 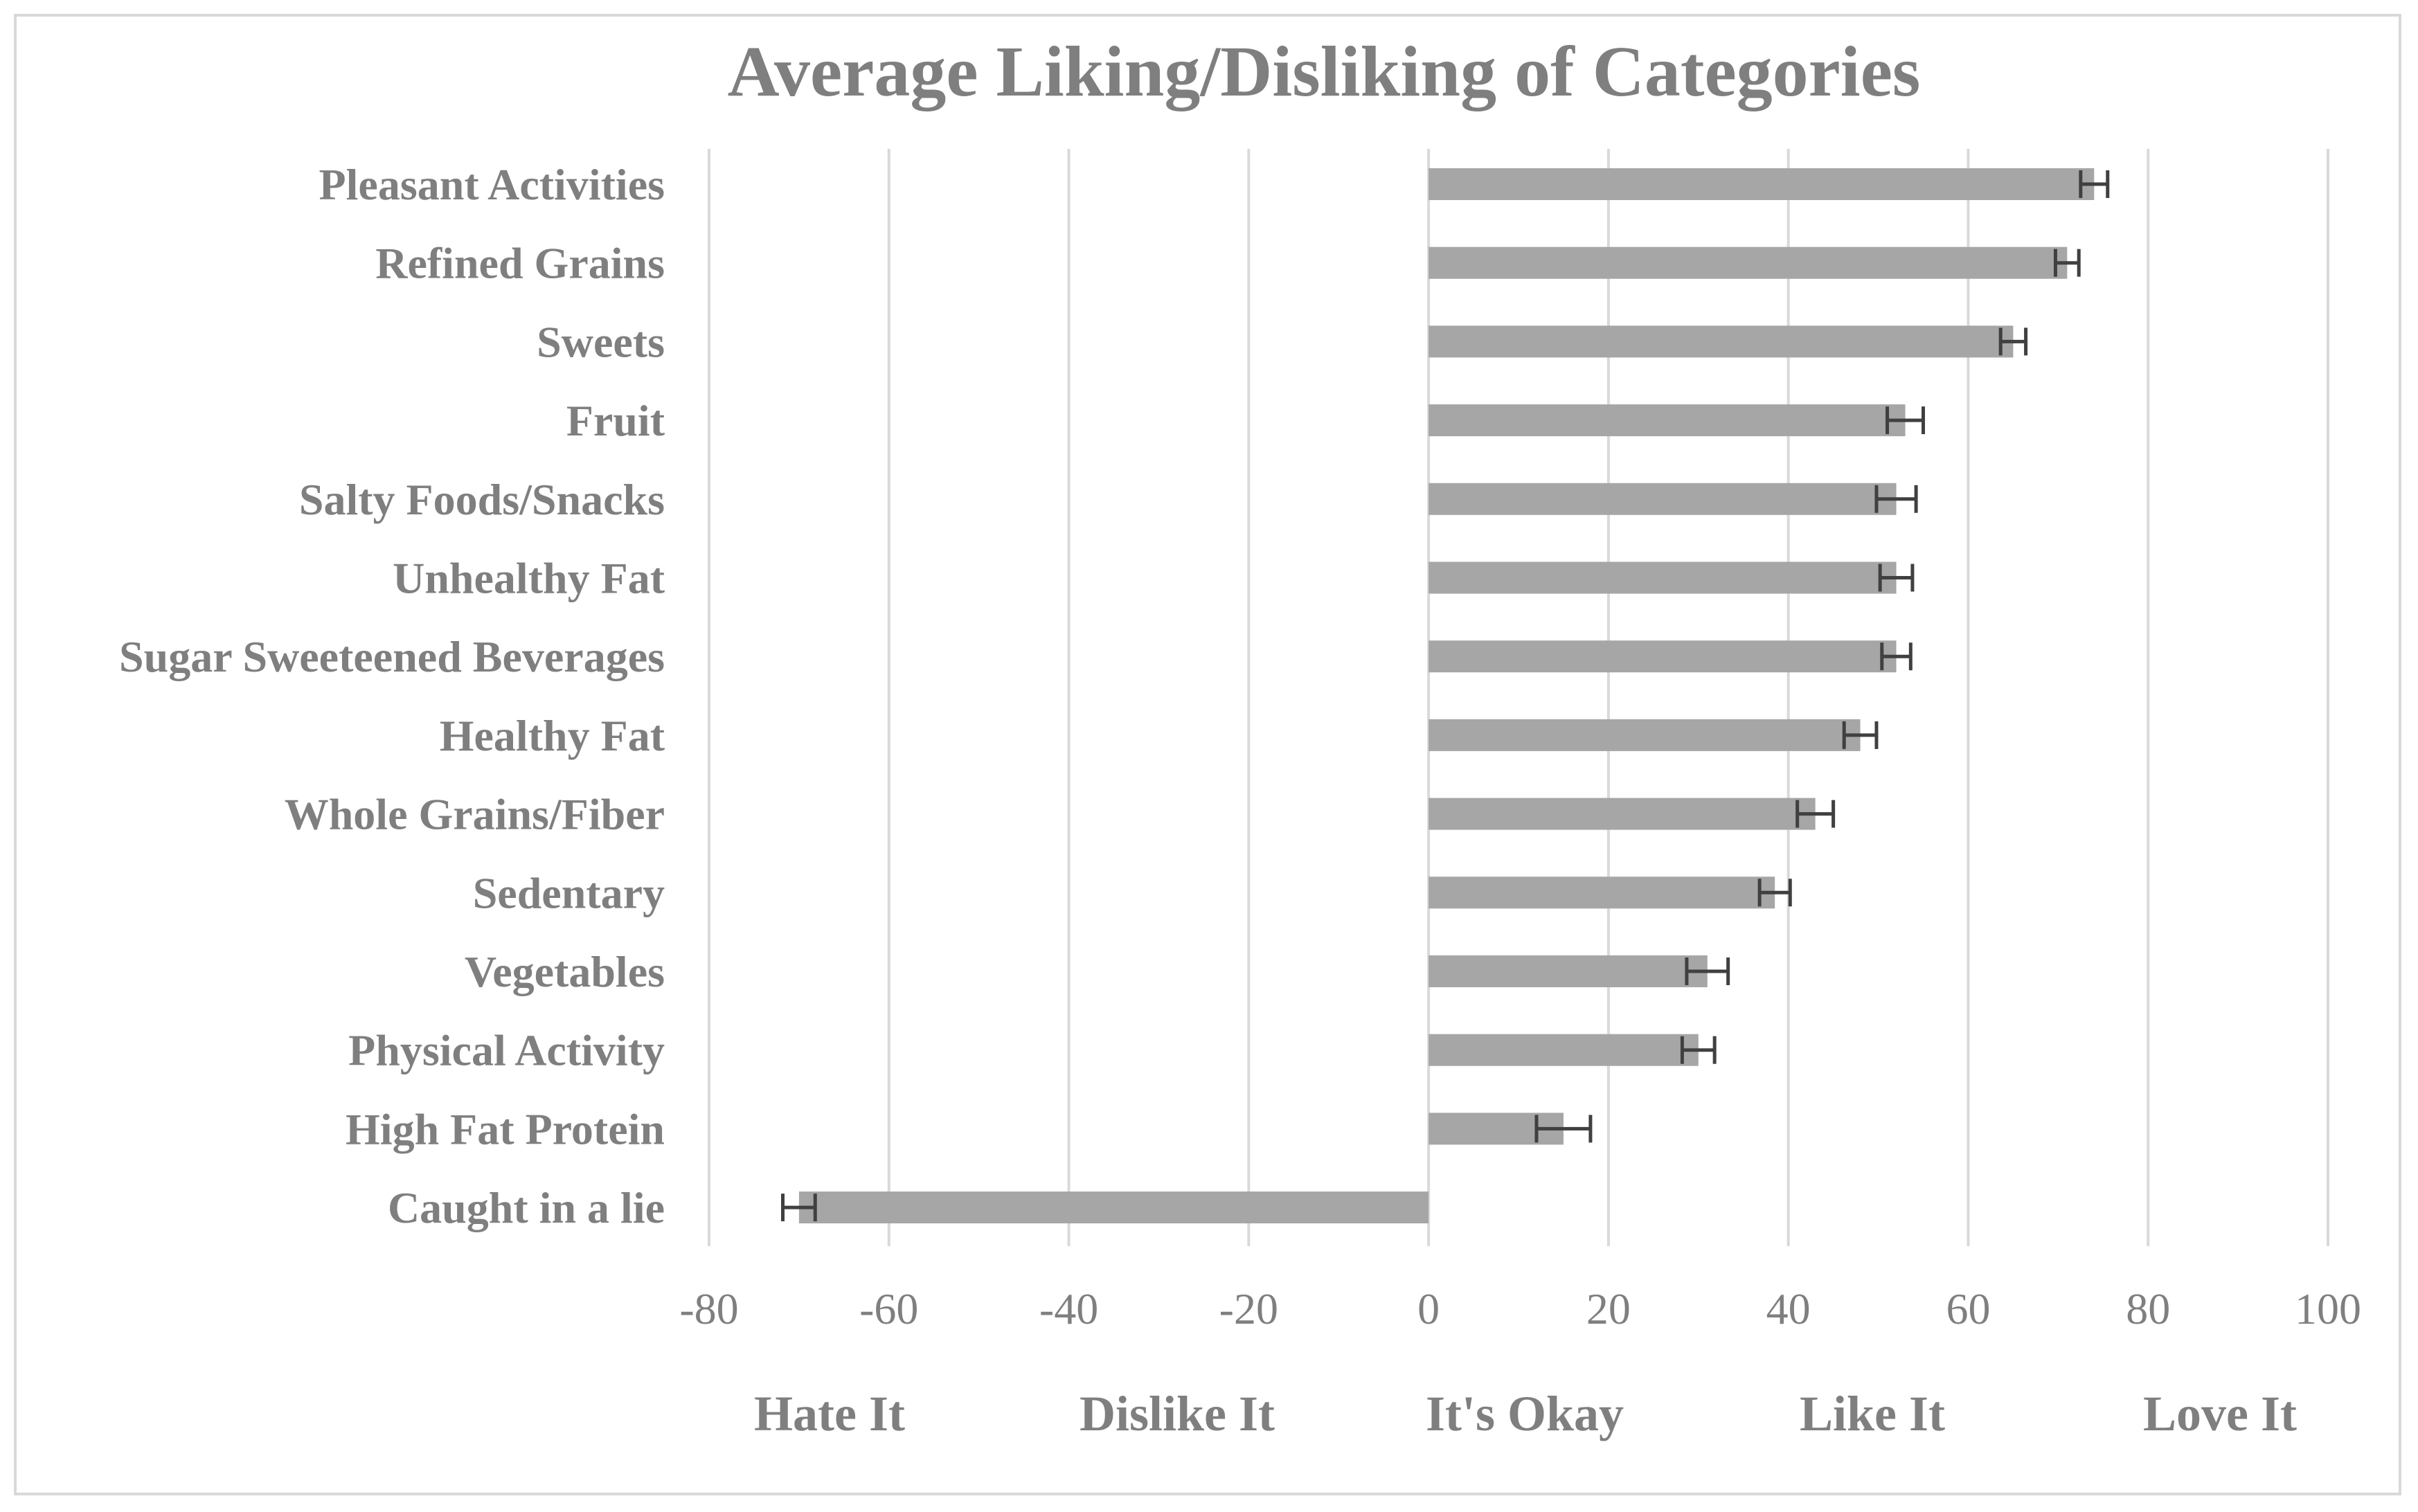 I want to click on x-tick-label: -80, so click(x=708, y=1308).